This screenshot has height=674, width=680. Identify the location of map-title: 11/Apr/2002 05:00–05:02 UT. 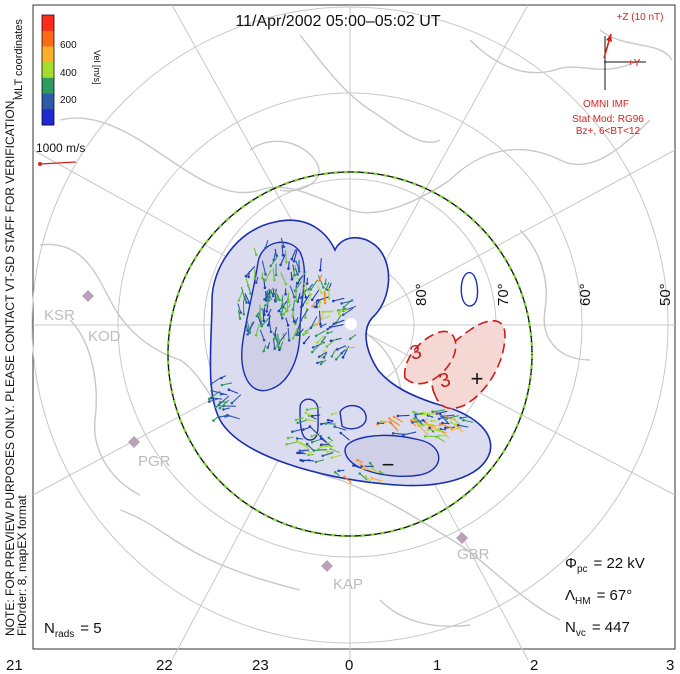
(337, 21).